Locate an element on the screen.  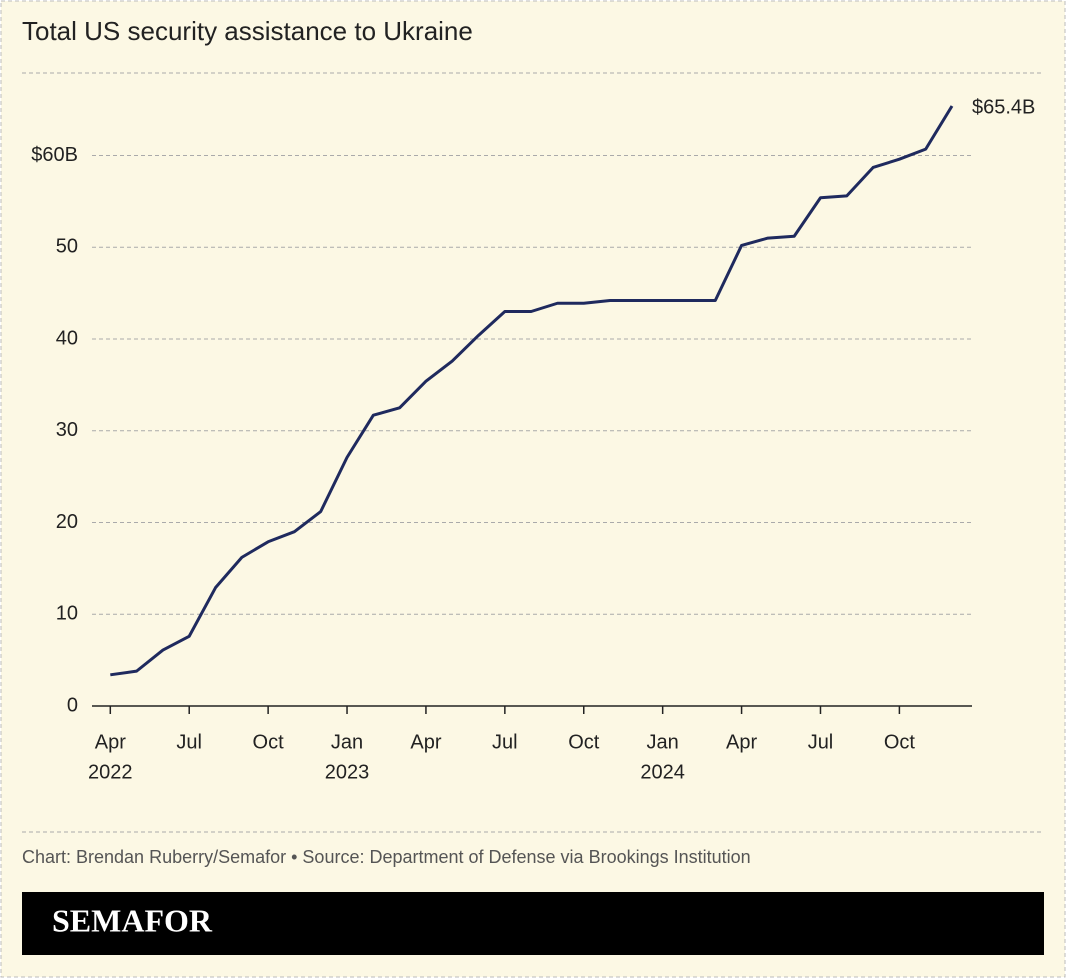
y-tick-label: 30 is located at coordinates (67, 430).